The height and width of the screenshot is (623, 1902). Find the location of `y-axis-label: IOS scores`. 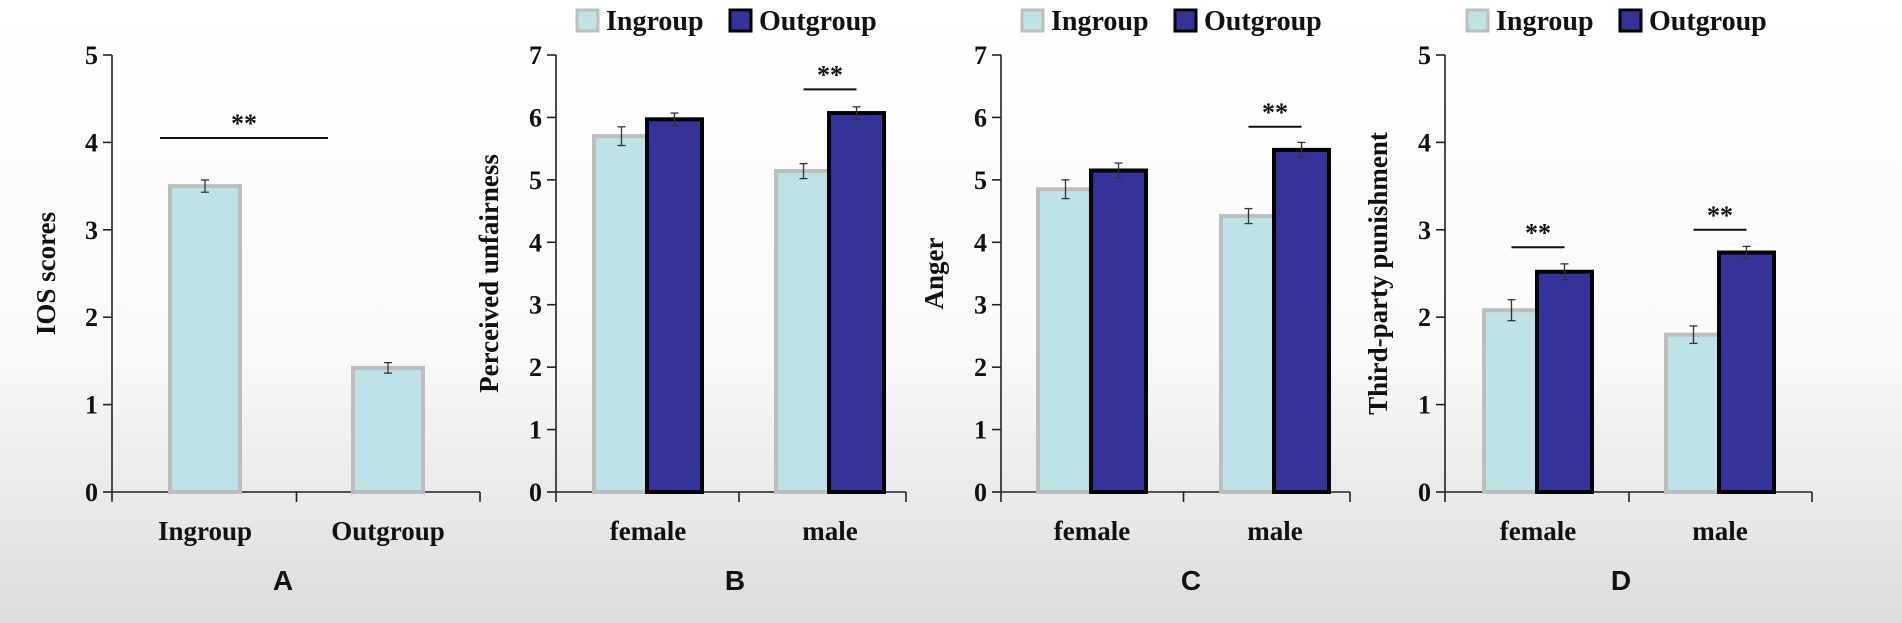

y-axis-label: IOS scores is located at coordinates (46, 273).